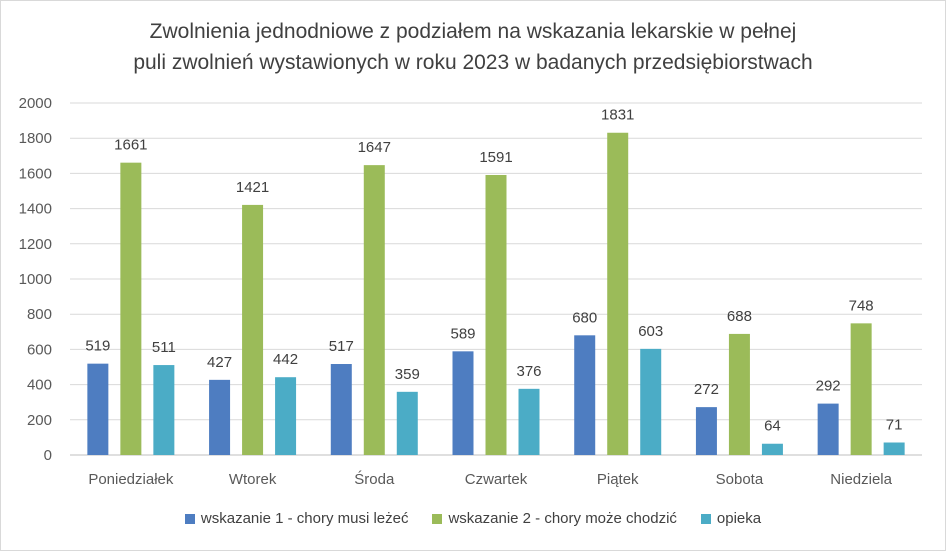 This screenshot has width=946, height=551. What do you see at coordinates (894, 425) in the screenshot?
I see `data-label: 71` at bounding box center [894, 425].